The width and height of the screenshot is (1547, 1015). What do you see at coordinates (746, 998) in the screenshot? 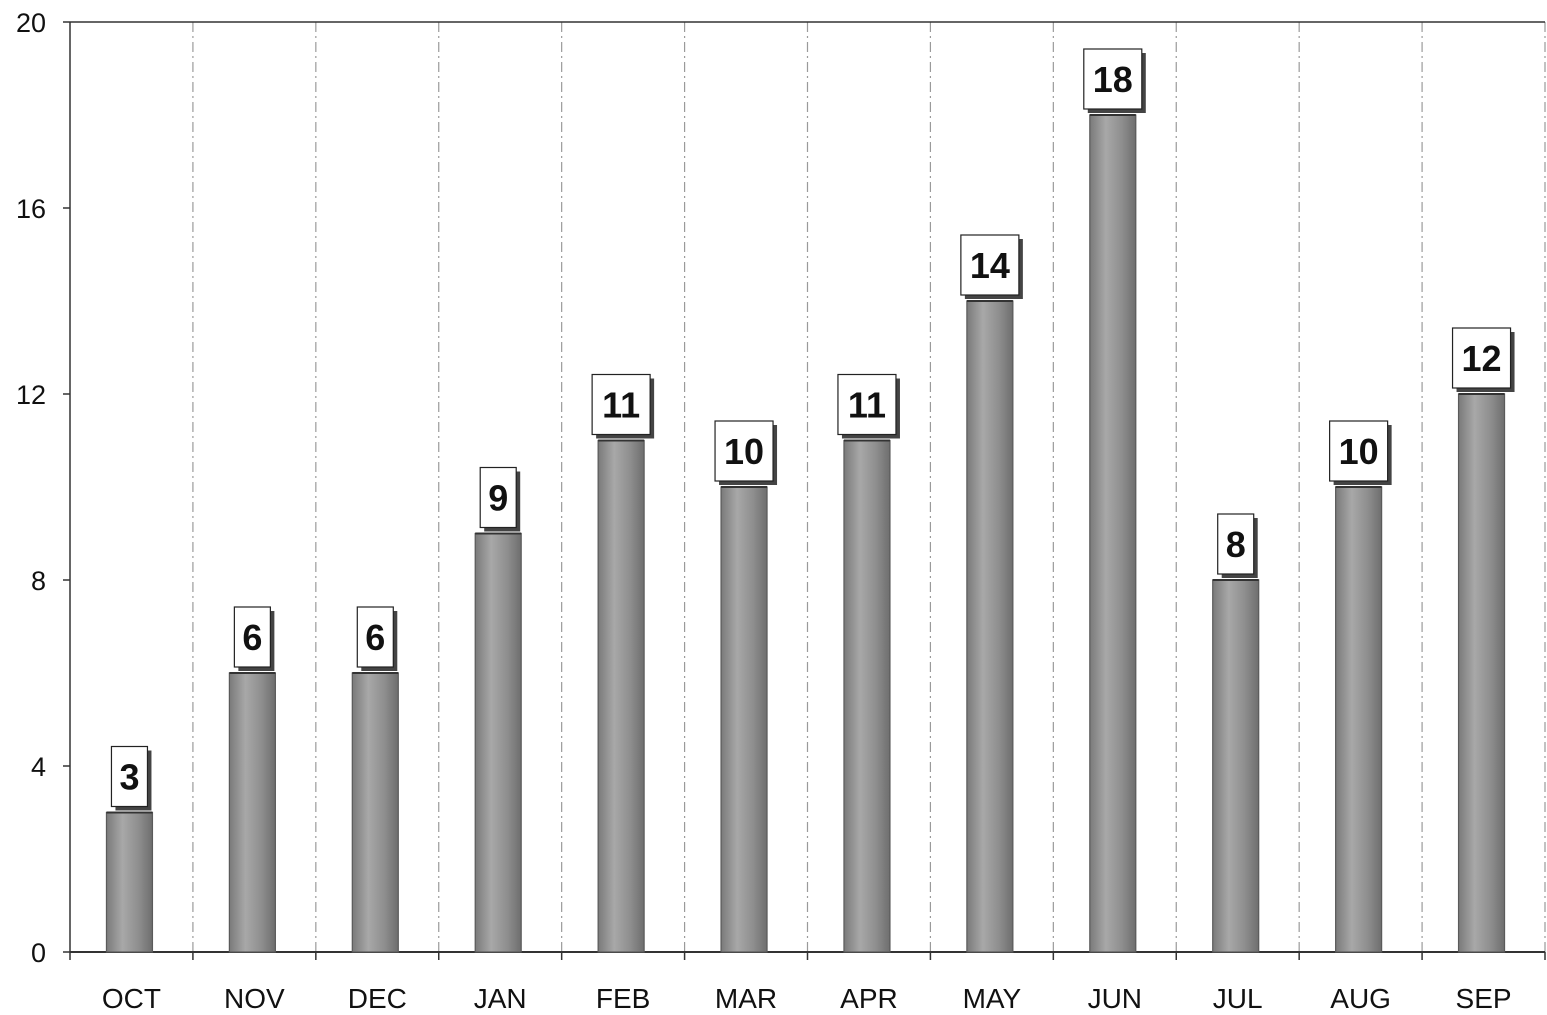
I see `x-category-label: MAR` at bounding box center [746, 998].